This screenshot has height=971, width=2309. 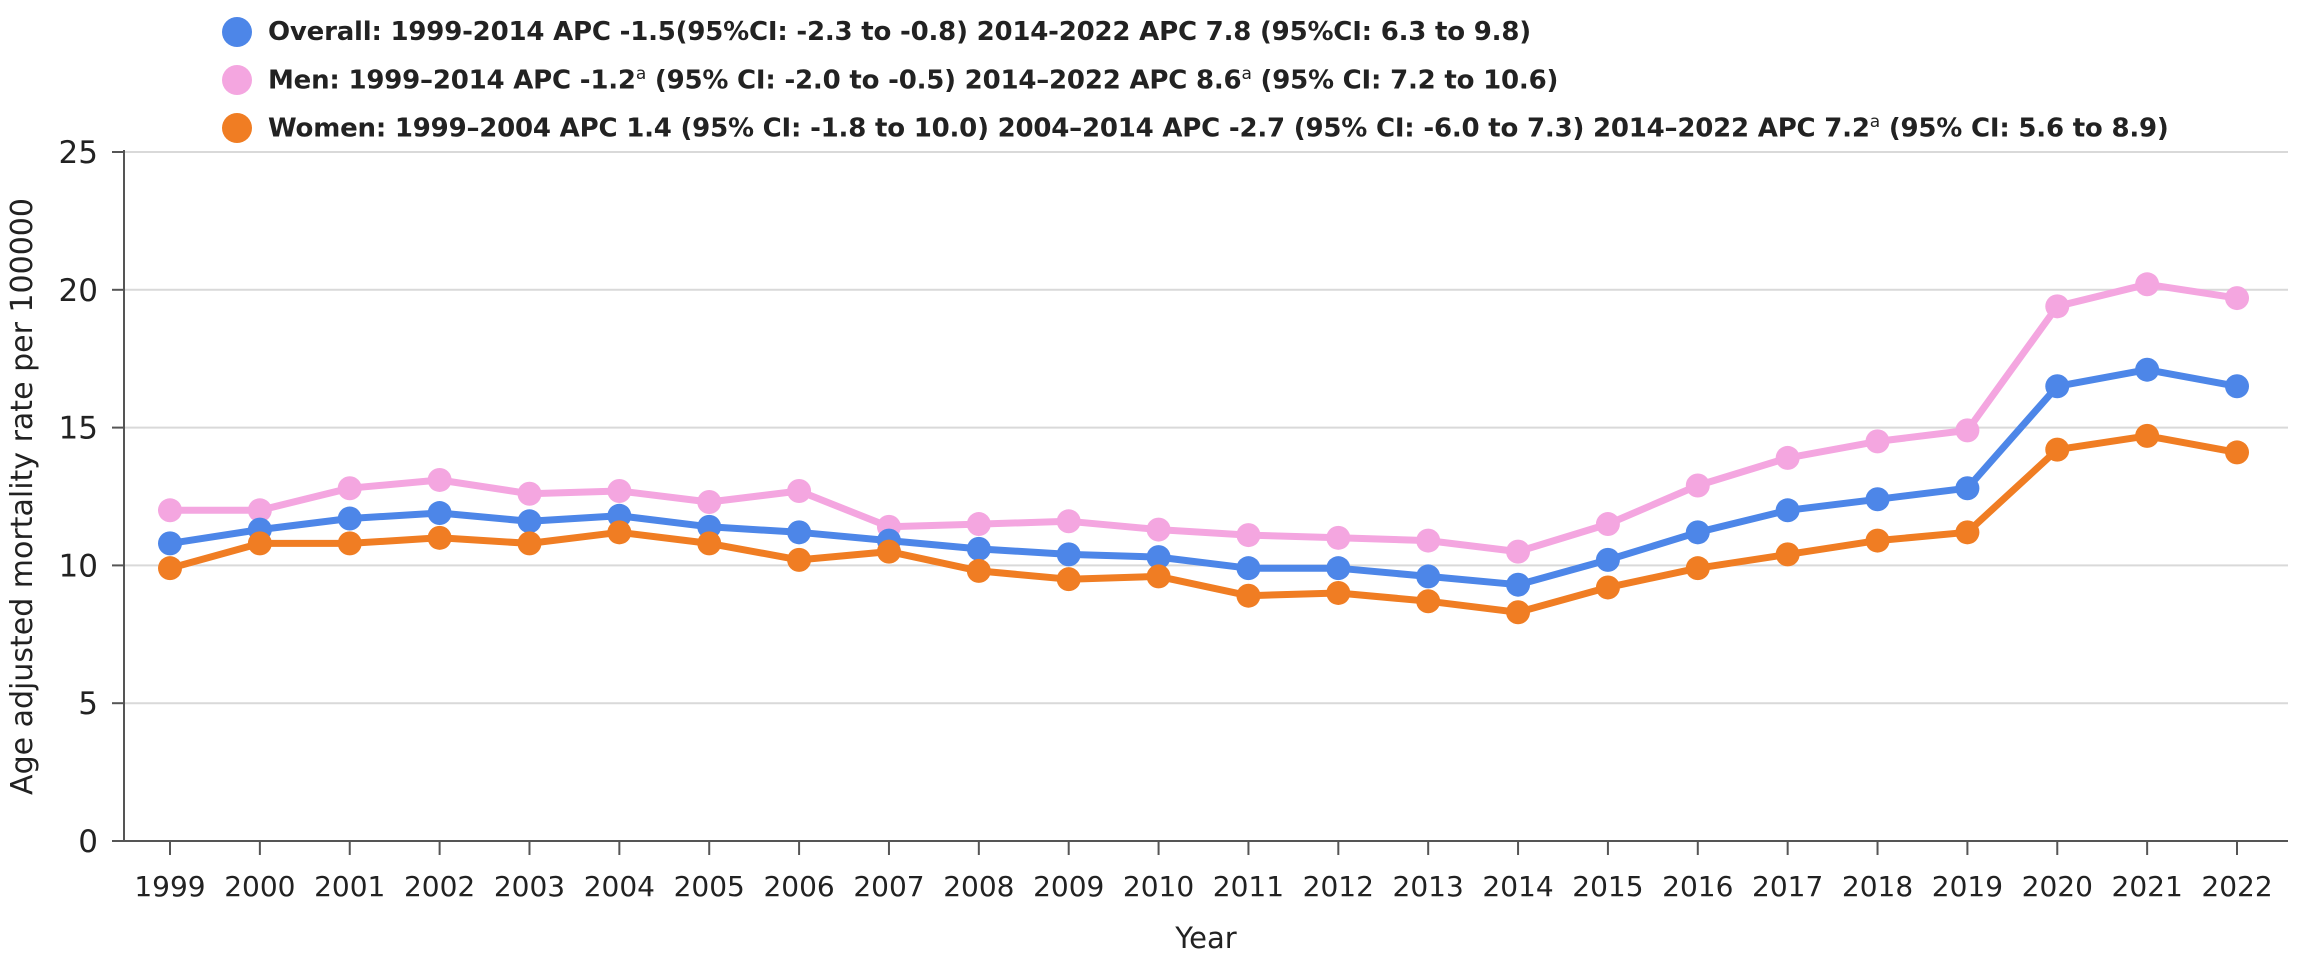 What do you see at coordinates (1517, 886) in the screenshot?
I see `x-tick-label: 2014` at bounding box center [1517, 886].